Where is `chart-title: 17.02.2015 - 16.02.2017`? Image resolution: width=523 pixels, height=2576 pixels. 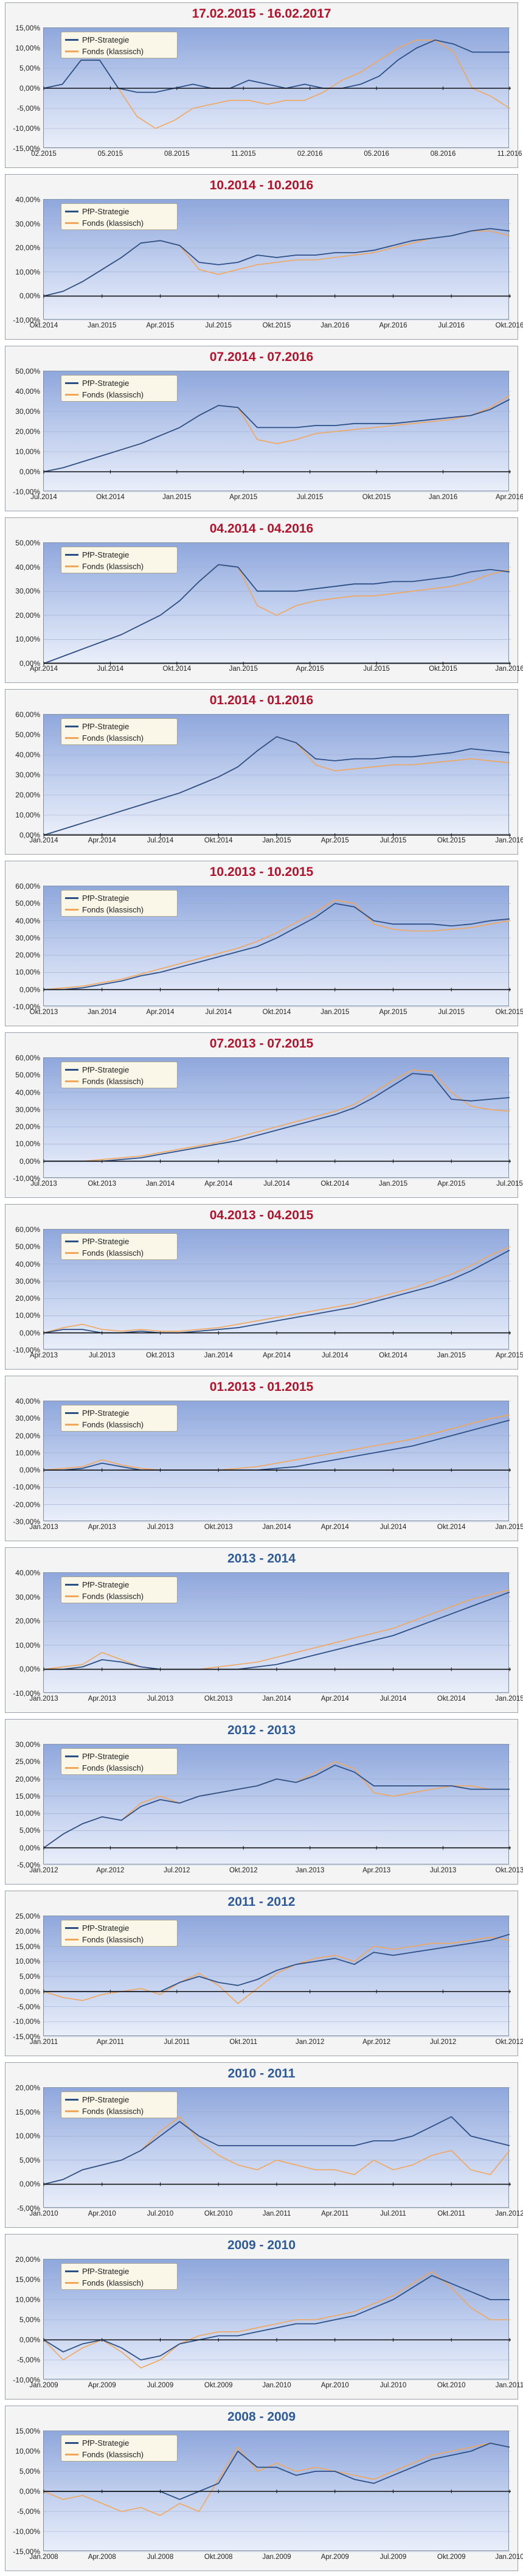 chart-title: 17.02.2015 - 16.02.2017 is located at coordinates (261, 14).